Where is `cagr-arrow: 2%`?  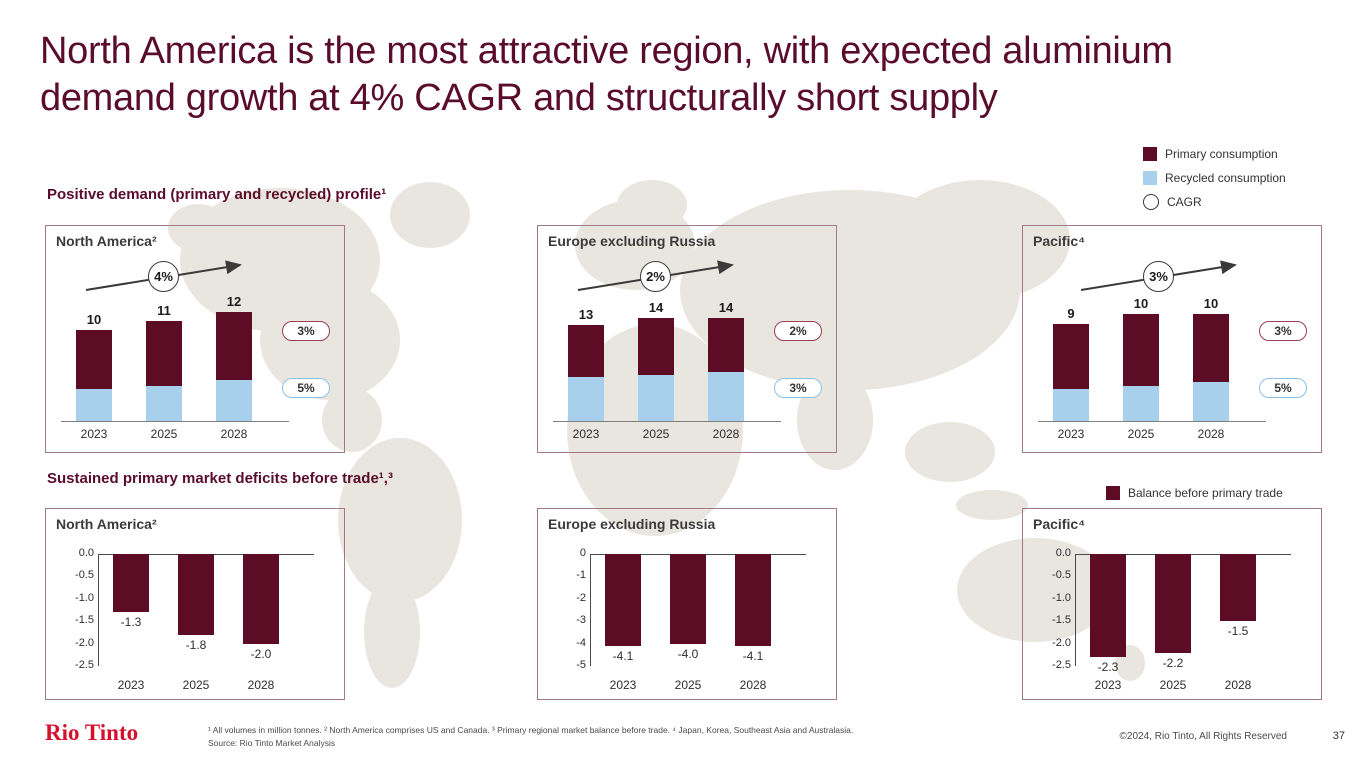 cagr-arrow: 2% is located at coordinates (658, 277).